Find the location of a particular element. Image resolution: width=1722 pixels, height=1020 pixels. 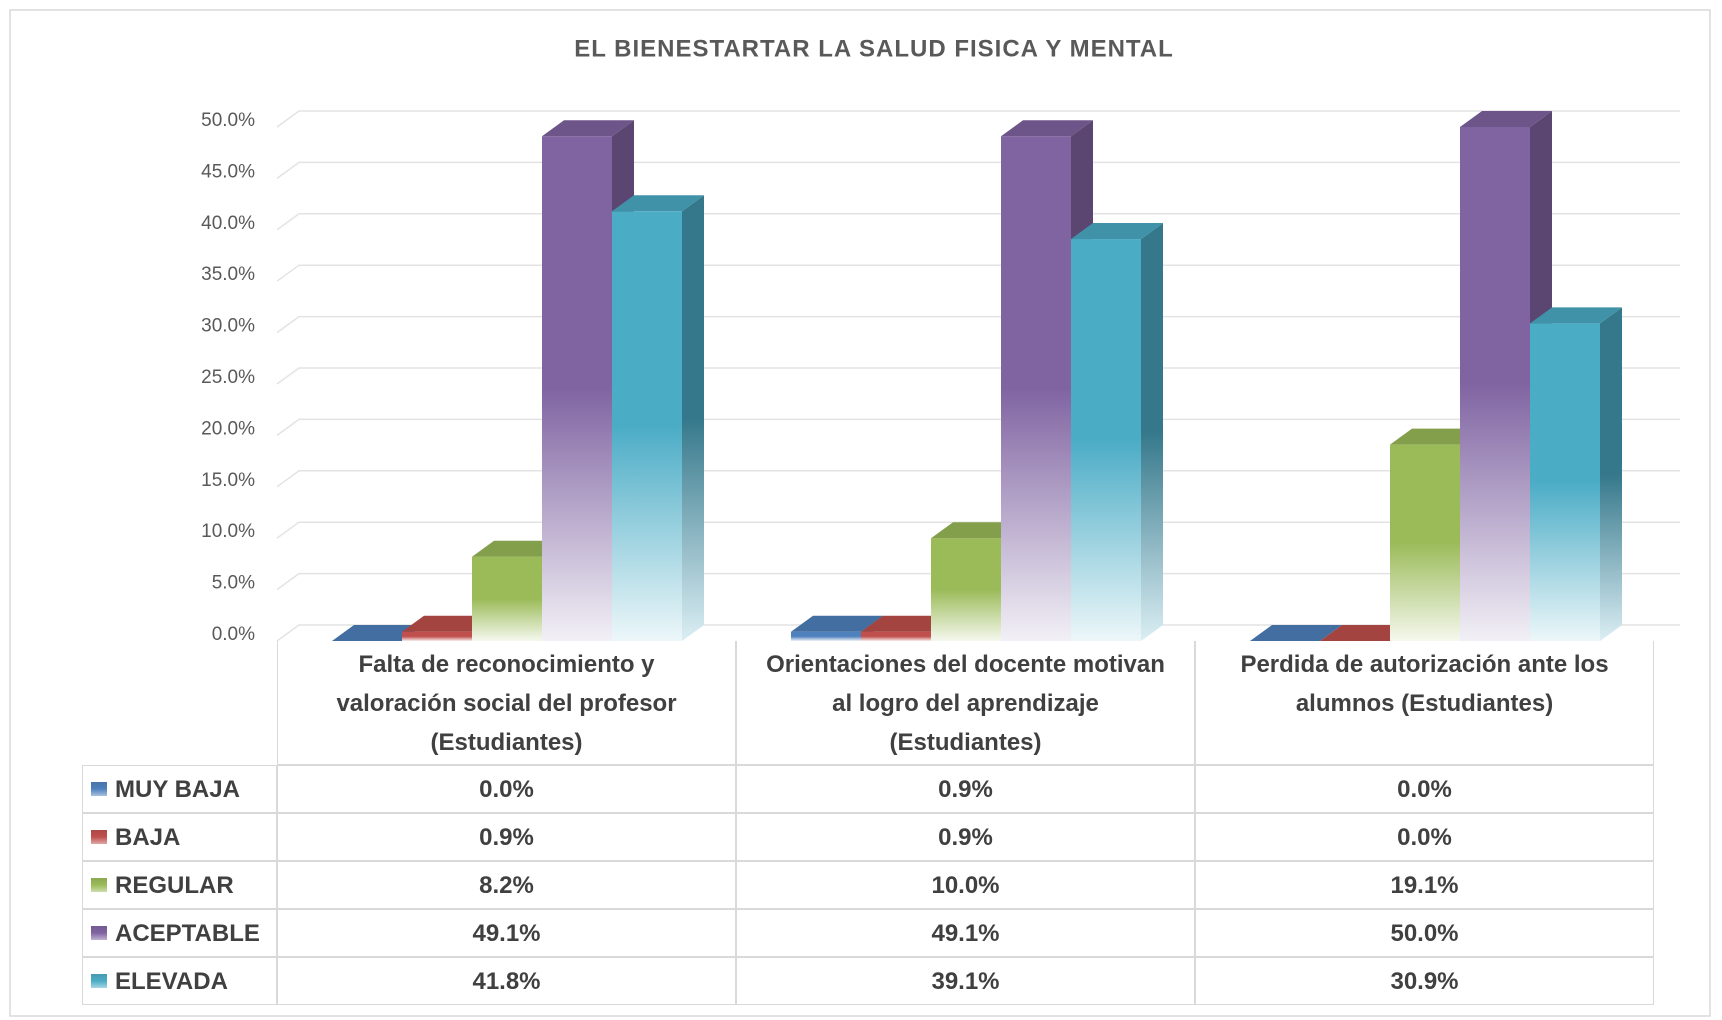

y-tick-label: 20.0% is located at coordinates (228, 428).